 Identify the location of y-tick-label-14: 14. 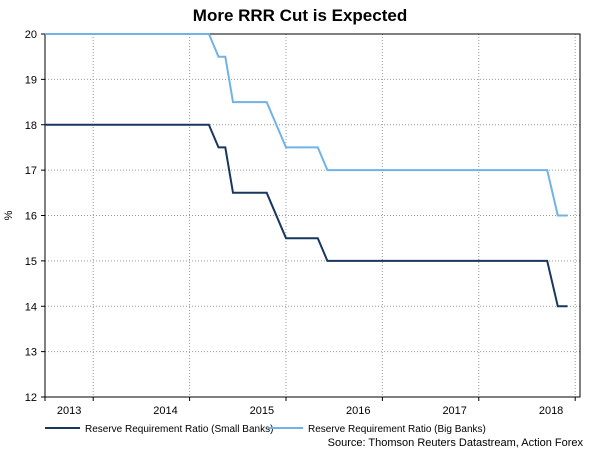
(31, 307).